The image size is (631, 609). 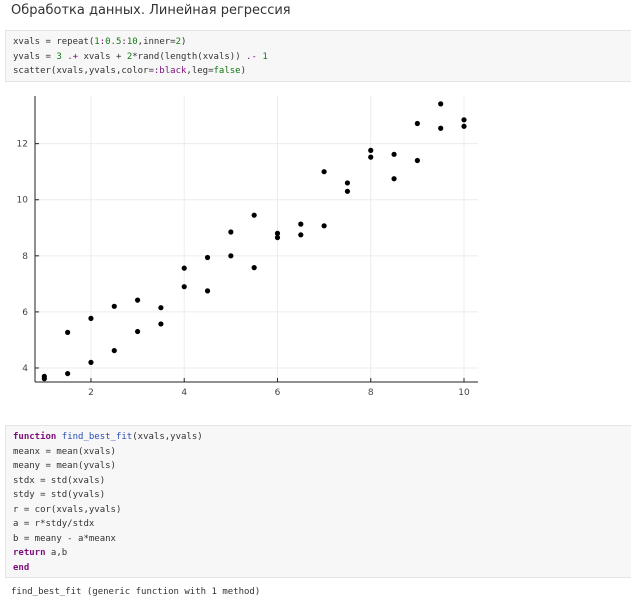 What do you see at coordinates (100, 42) in the screenshot?
I see `code-line: xvals = repeat(1:0.5:10,inner=2)` at bounding box center [100, 42].